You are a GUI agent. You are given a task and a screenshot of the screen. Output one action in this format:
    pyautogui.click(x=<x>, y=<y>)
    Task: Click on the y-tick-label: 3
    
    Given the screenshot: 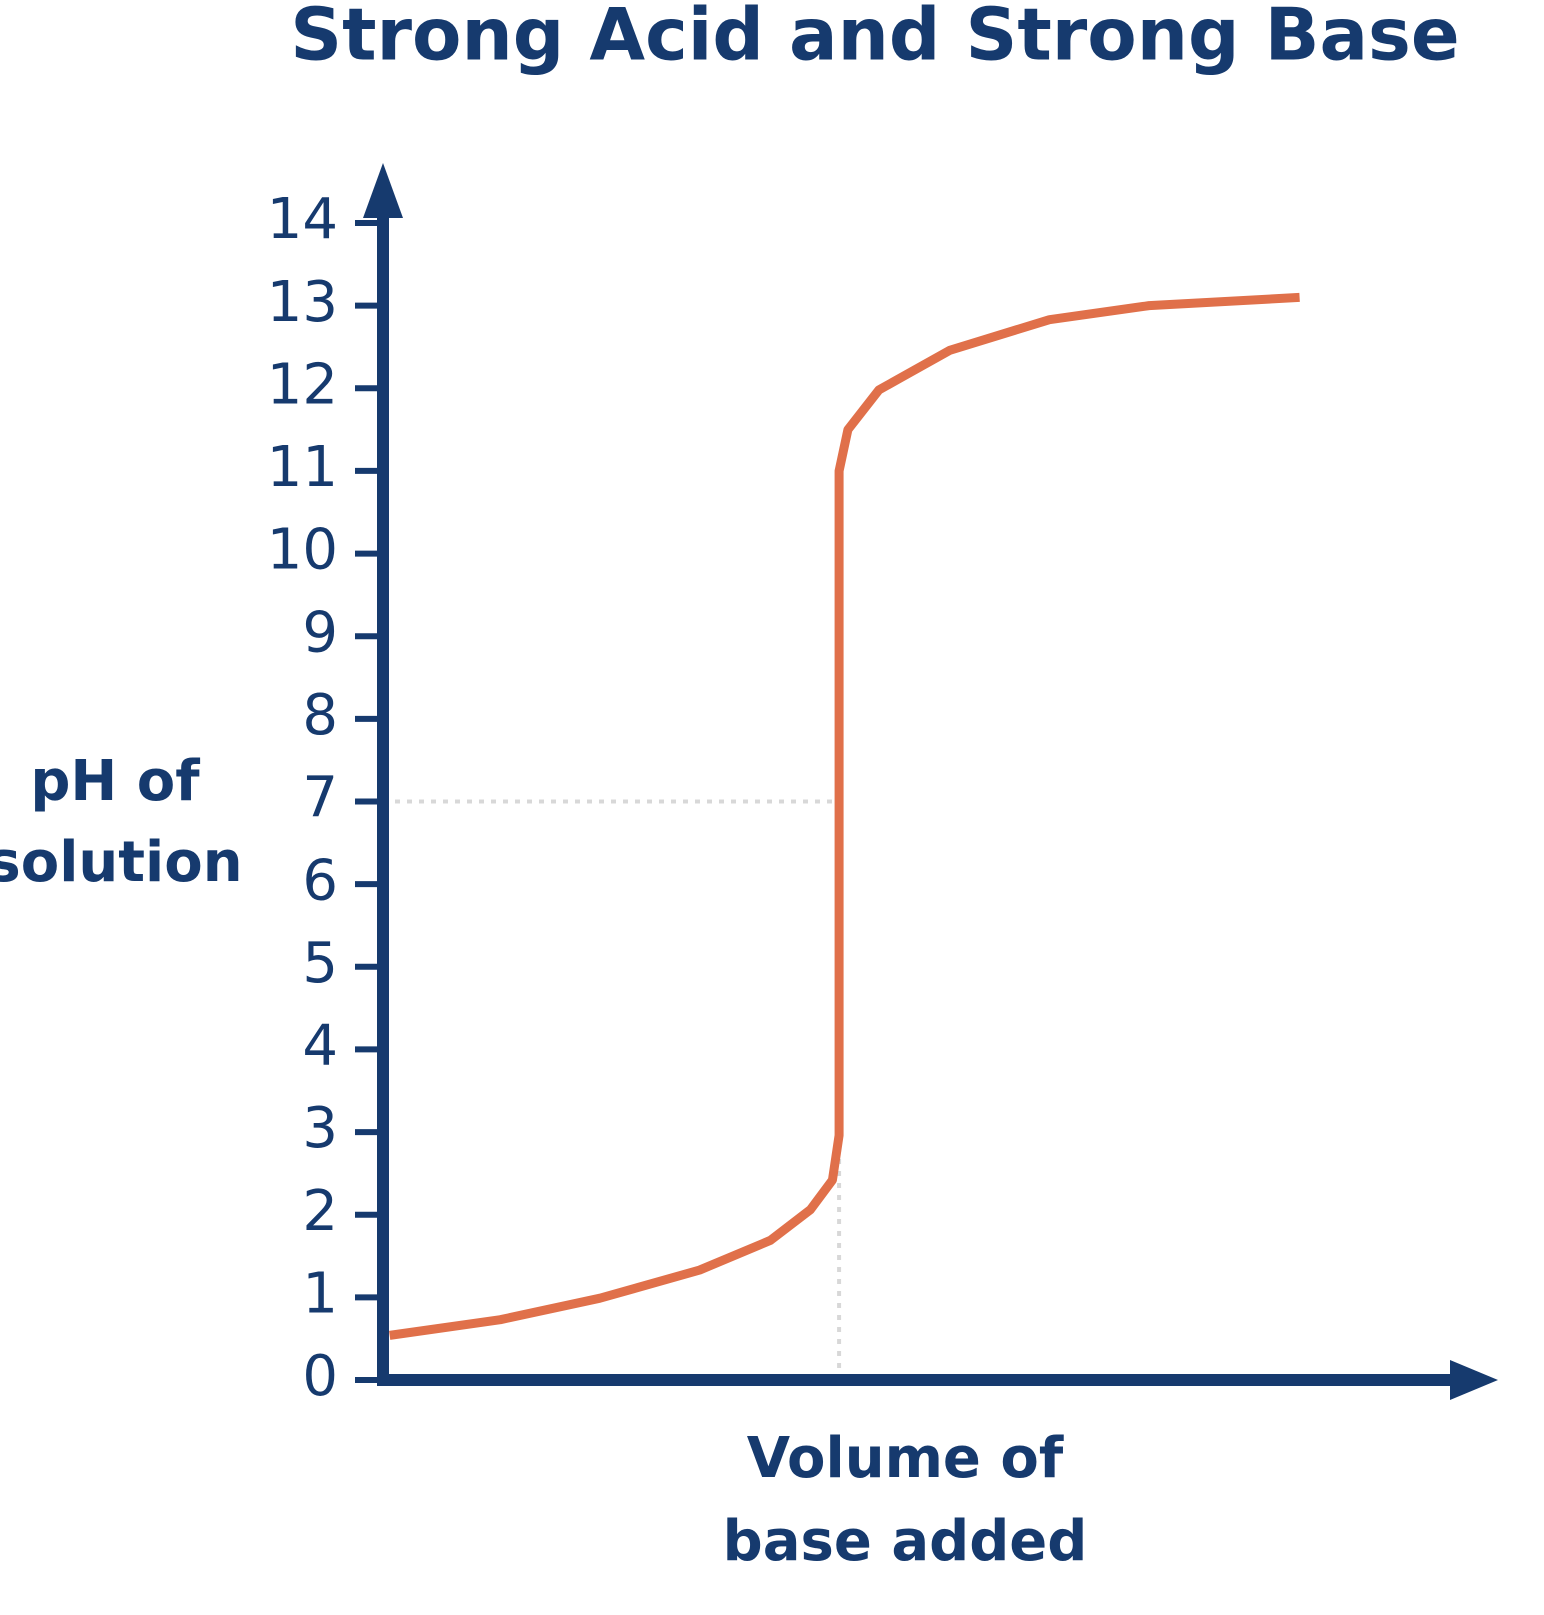 What is the action you would take?
    pyautogui.click(x=320, y=1128)
    